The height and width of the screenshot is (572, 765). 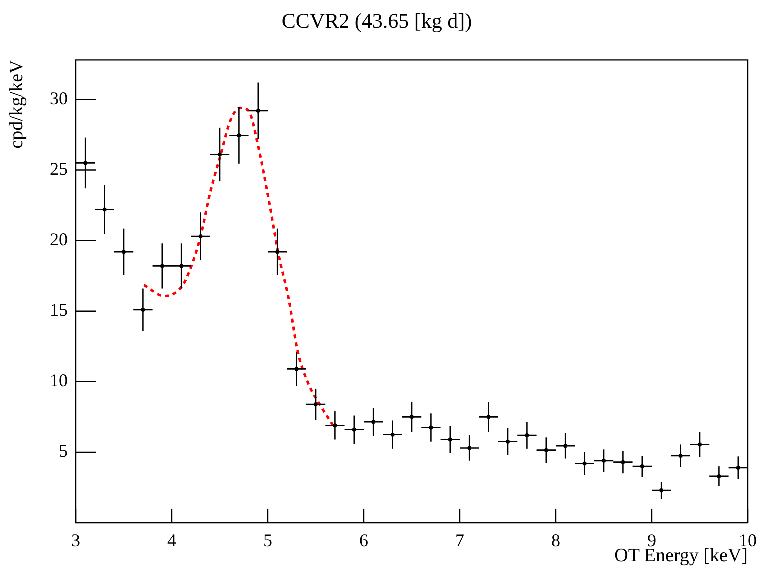 I want to click on x-tick-label: 5, so click(x=268, y=540).